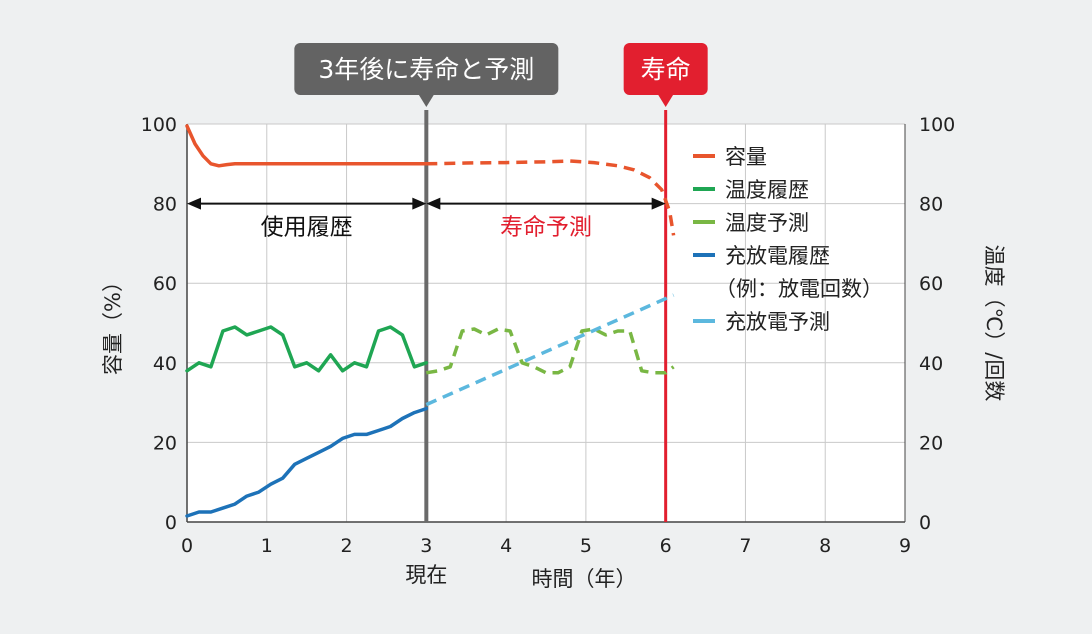 This screenshot has width=1092, height=634. What do you see at coordinates (767, 190) in the screenshot?
I see `legend-label-temp: 温度履歴` at bounding box center [767, 190].